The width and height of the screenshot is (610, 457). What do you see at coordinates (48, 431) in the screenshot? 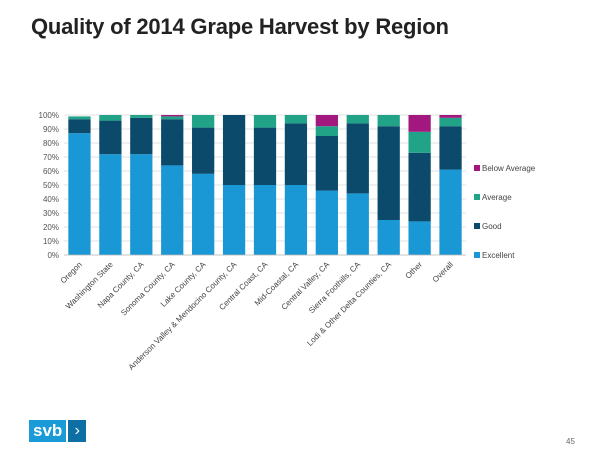
I see `logo-text: svb` at bounding box center [48, 431].